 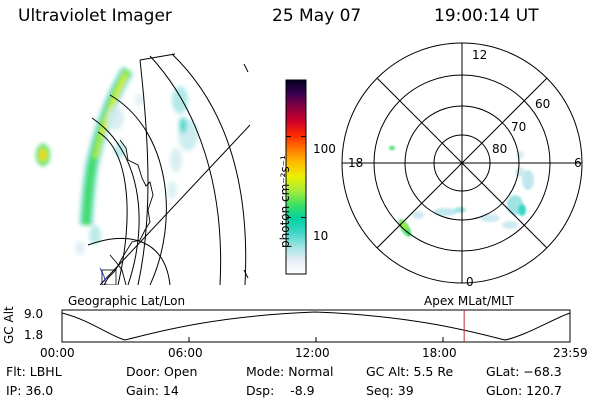 What do you see at coordinates (285, 201) in the screenshot?
I see `colorbar-unit-label: photon cm⁻²s⁻¹` at bounding box center [285, 201].